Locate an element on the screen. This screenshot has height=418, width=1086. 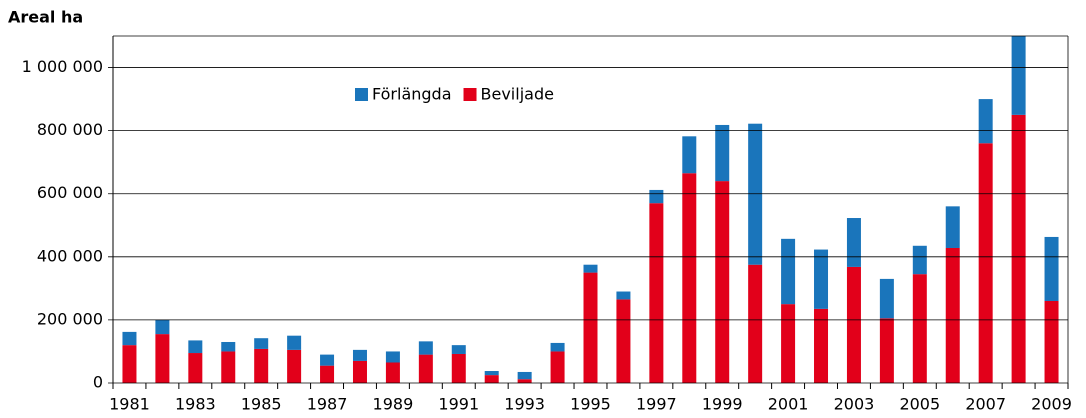
y-tick-label: 200 000 is located at coordinates (70, 318).